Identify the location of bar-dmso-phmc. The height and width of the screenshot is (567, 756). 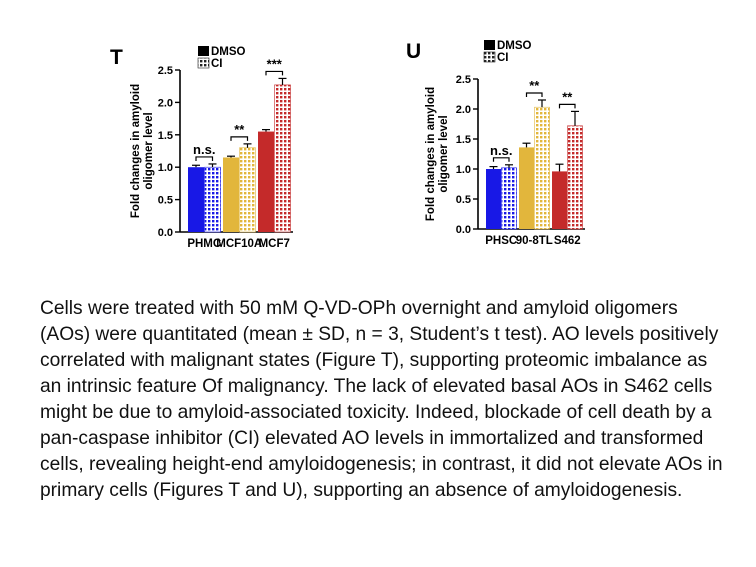
(196, 199).